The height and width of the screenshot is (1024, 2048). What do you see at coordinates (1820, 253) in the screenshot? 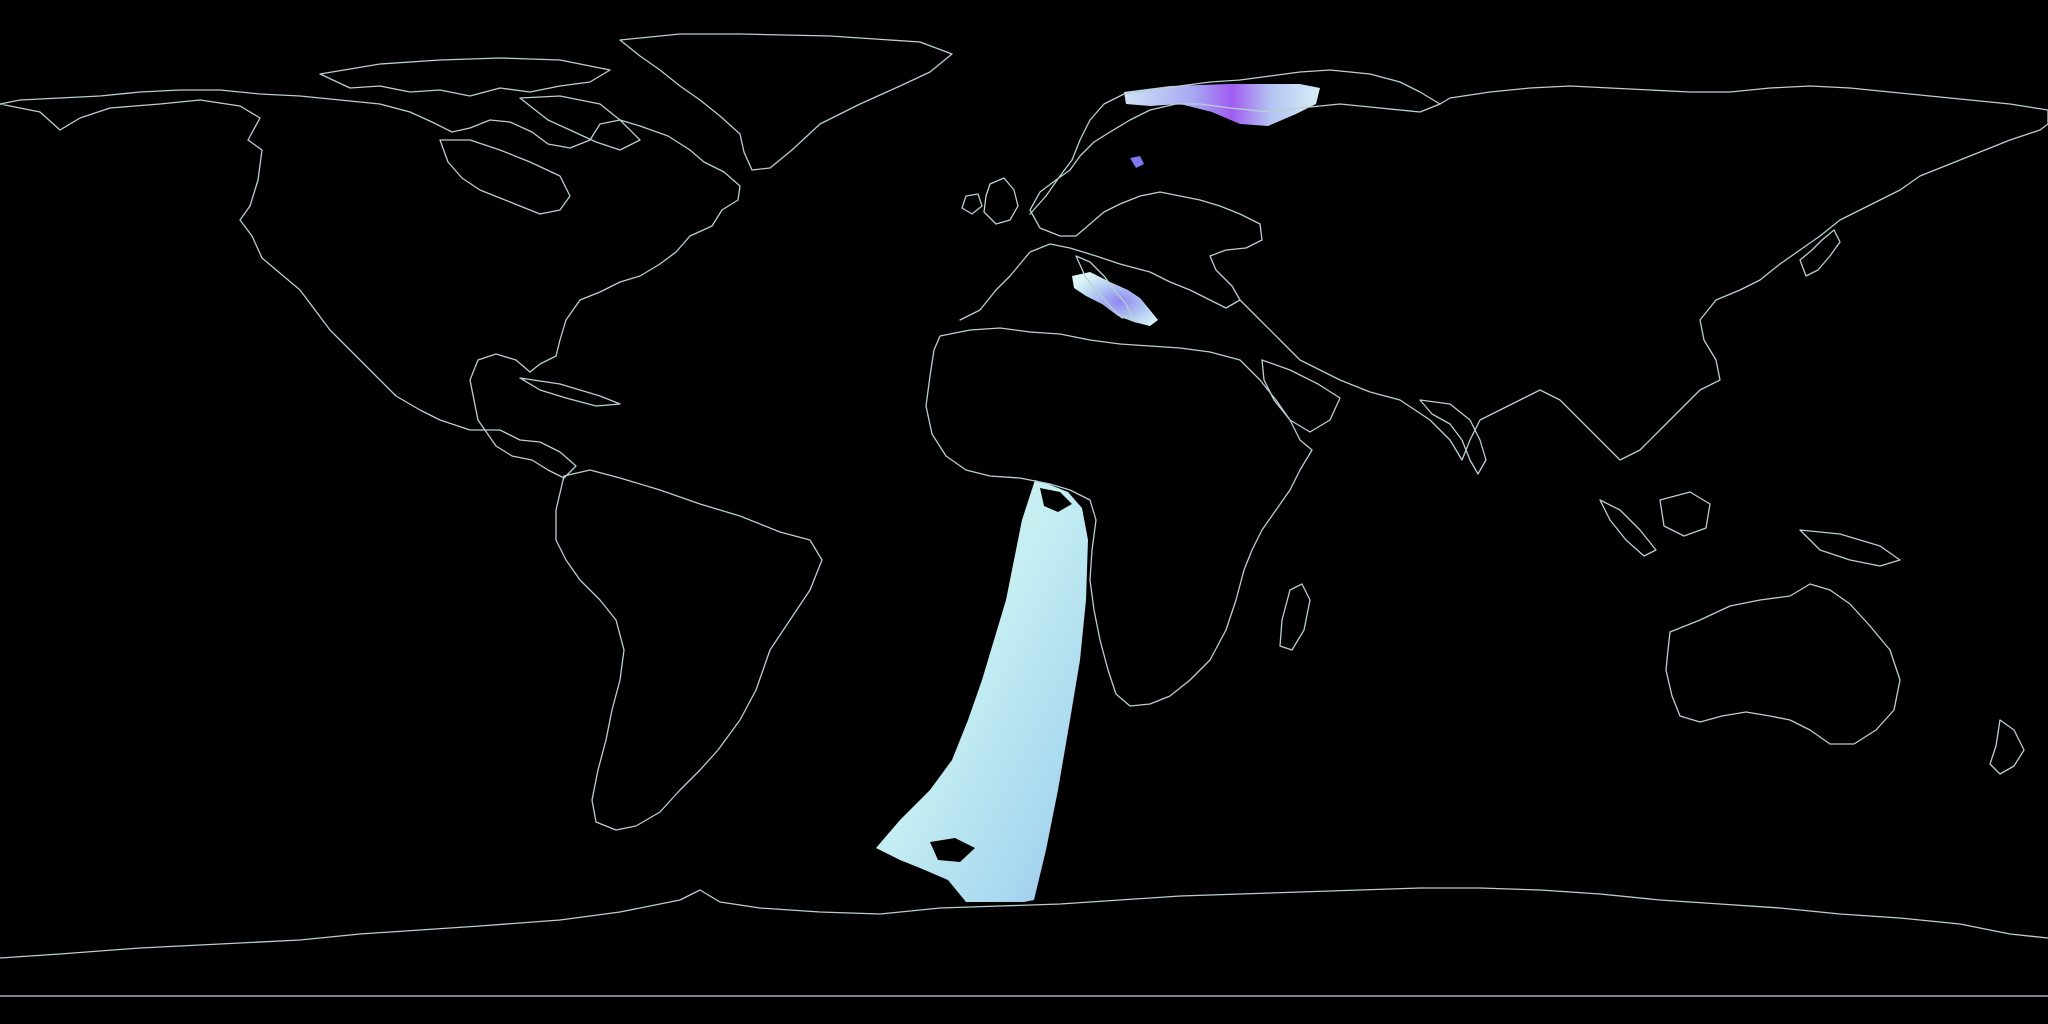
I see `coast-japan` at bounding box center [1820, 253].